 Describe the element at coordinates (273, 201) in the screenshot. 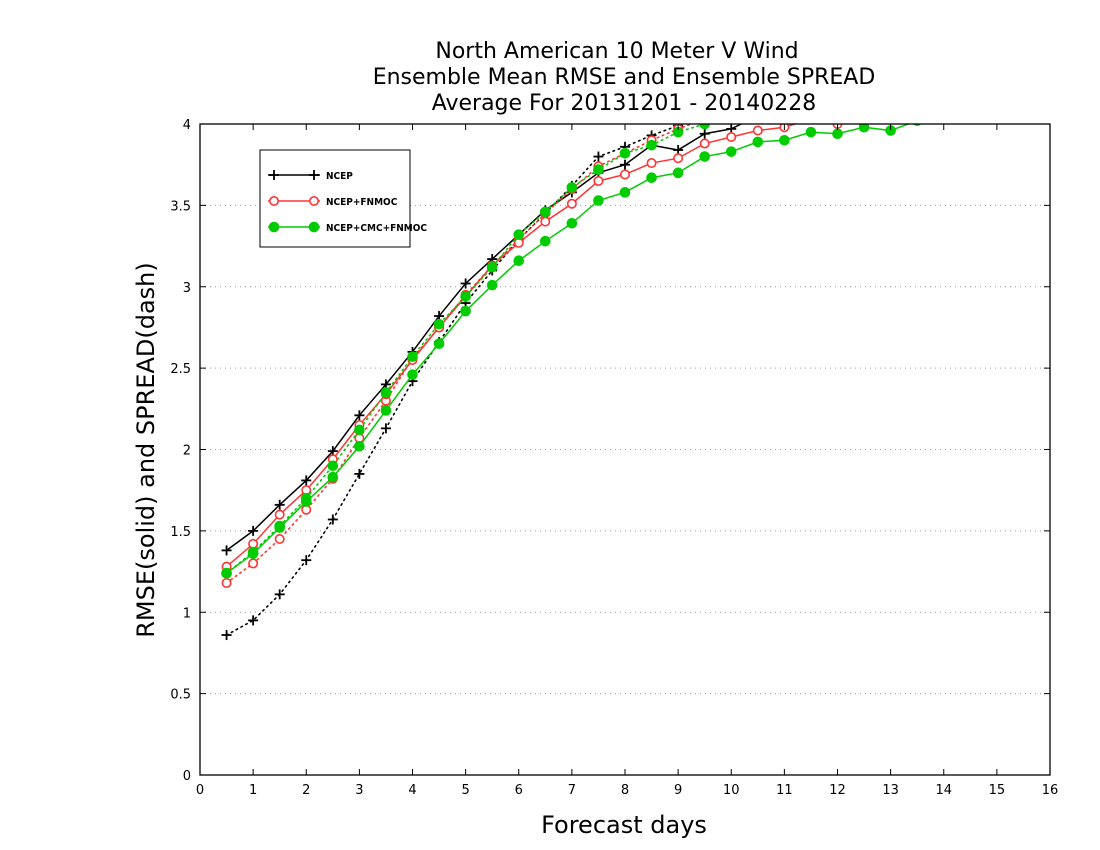

I see `legend-marker-left-ncep-fnmoc` at that location.